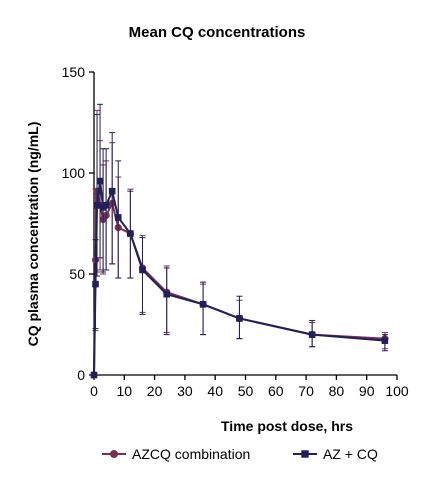 The width and height of the screenshot is (426, 479). I want to click on x-axis-label: Time post dose, hrs, so click(287, 426).